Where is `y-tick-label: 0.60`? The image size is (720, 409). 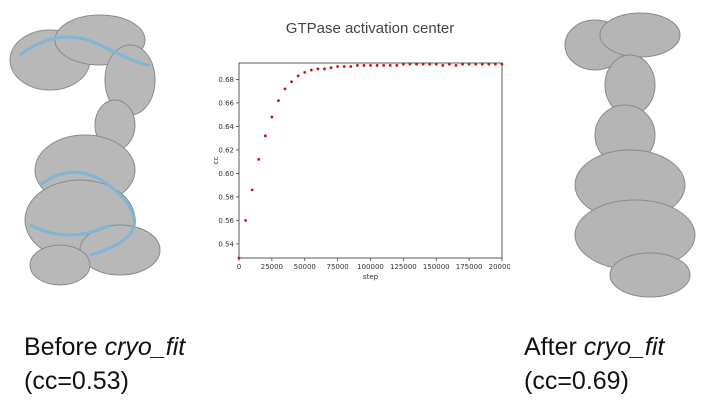
y-tick-label: 0.60 is located at coordinates (226, 174).